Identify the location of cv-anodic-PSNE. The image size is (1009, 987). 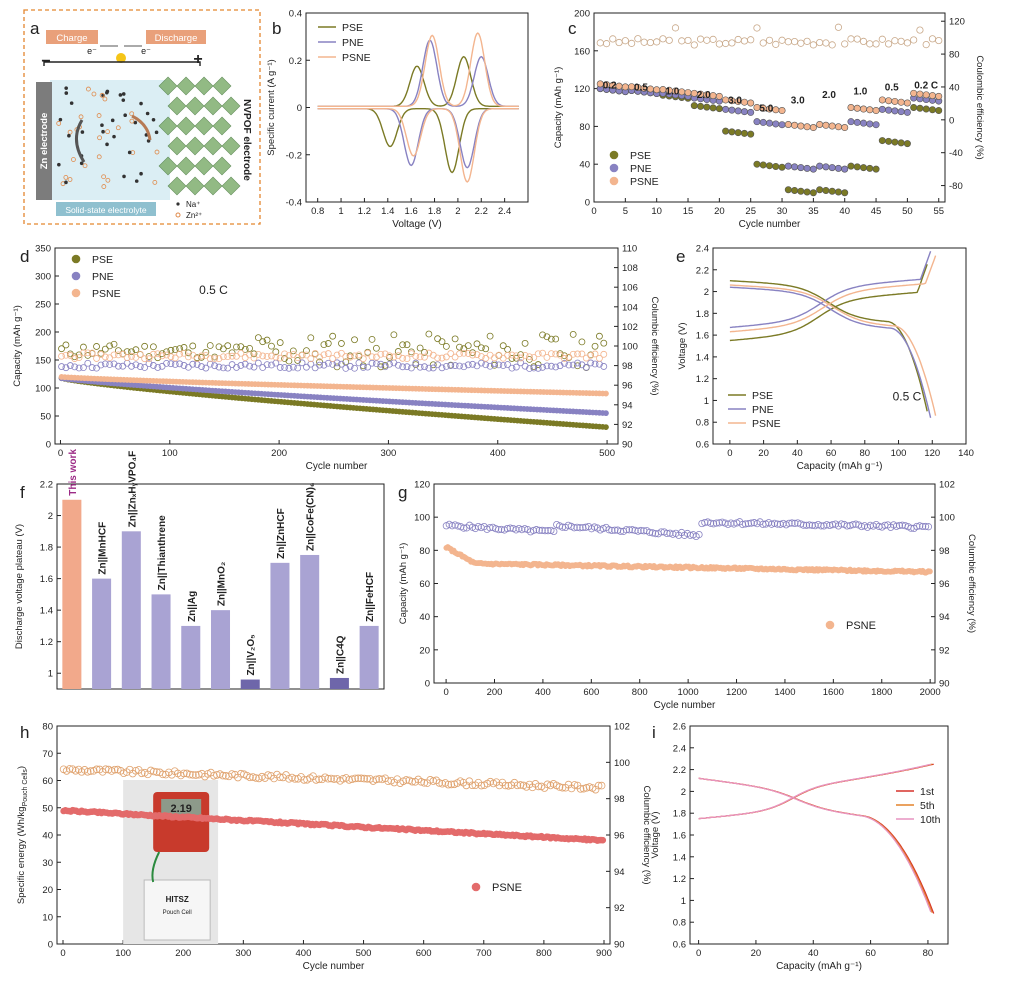
(418, 70).